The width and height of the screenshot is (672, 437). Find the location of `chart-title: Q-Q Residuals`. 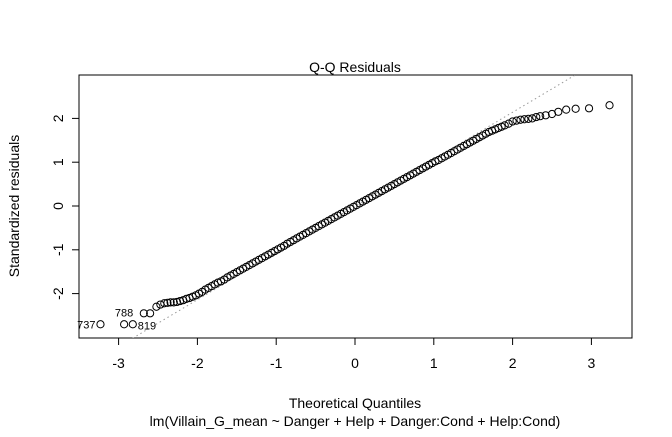

chart-title: Q-Q Residuals is located at coordinates (355, 67).